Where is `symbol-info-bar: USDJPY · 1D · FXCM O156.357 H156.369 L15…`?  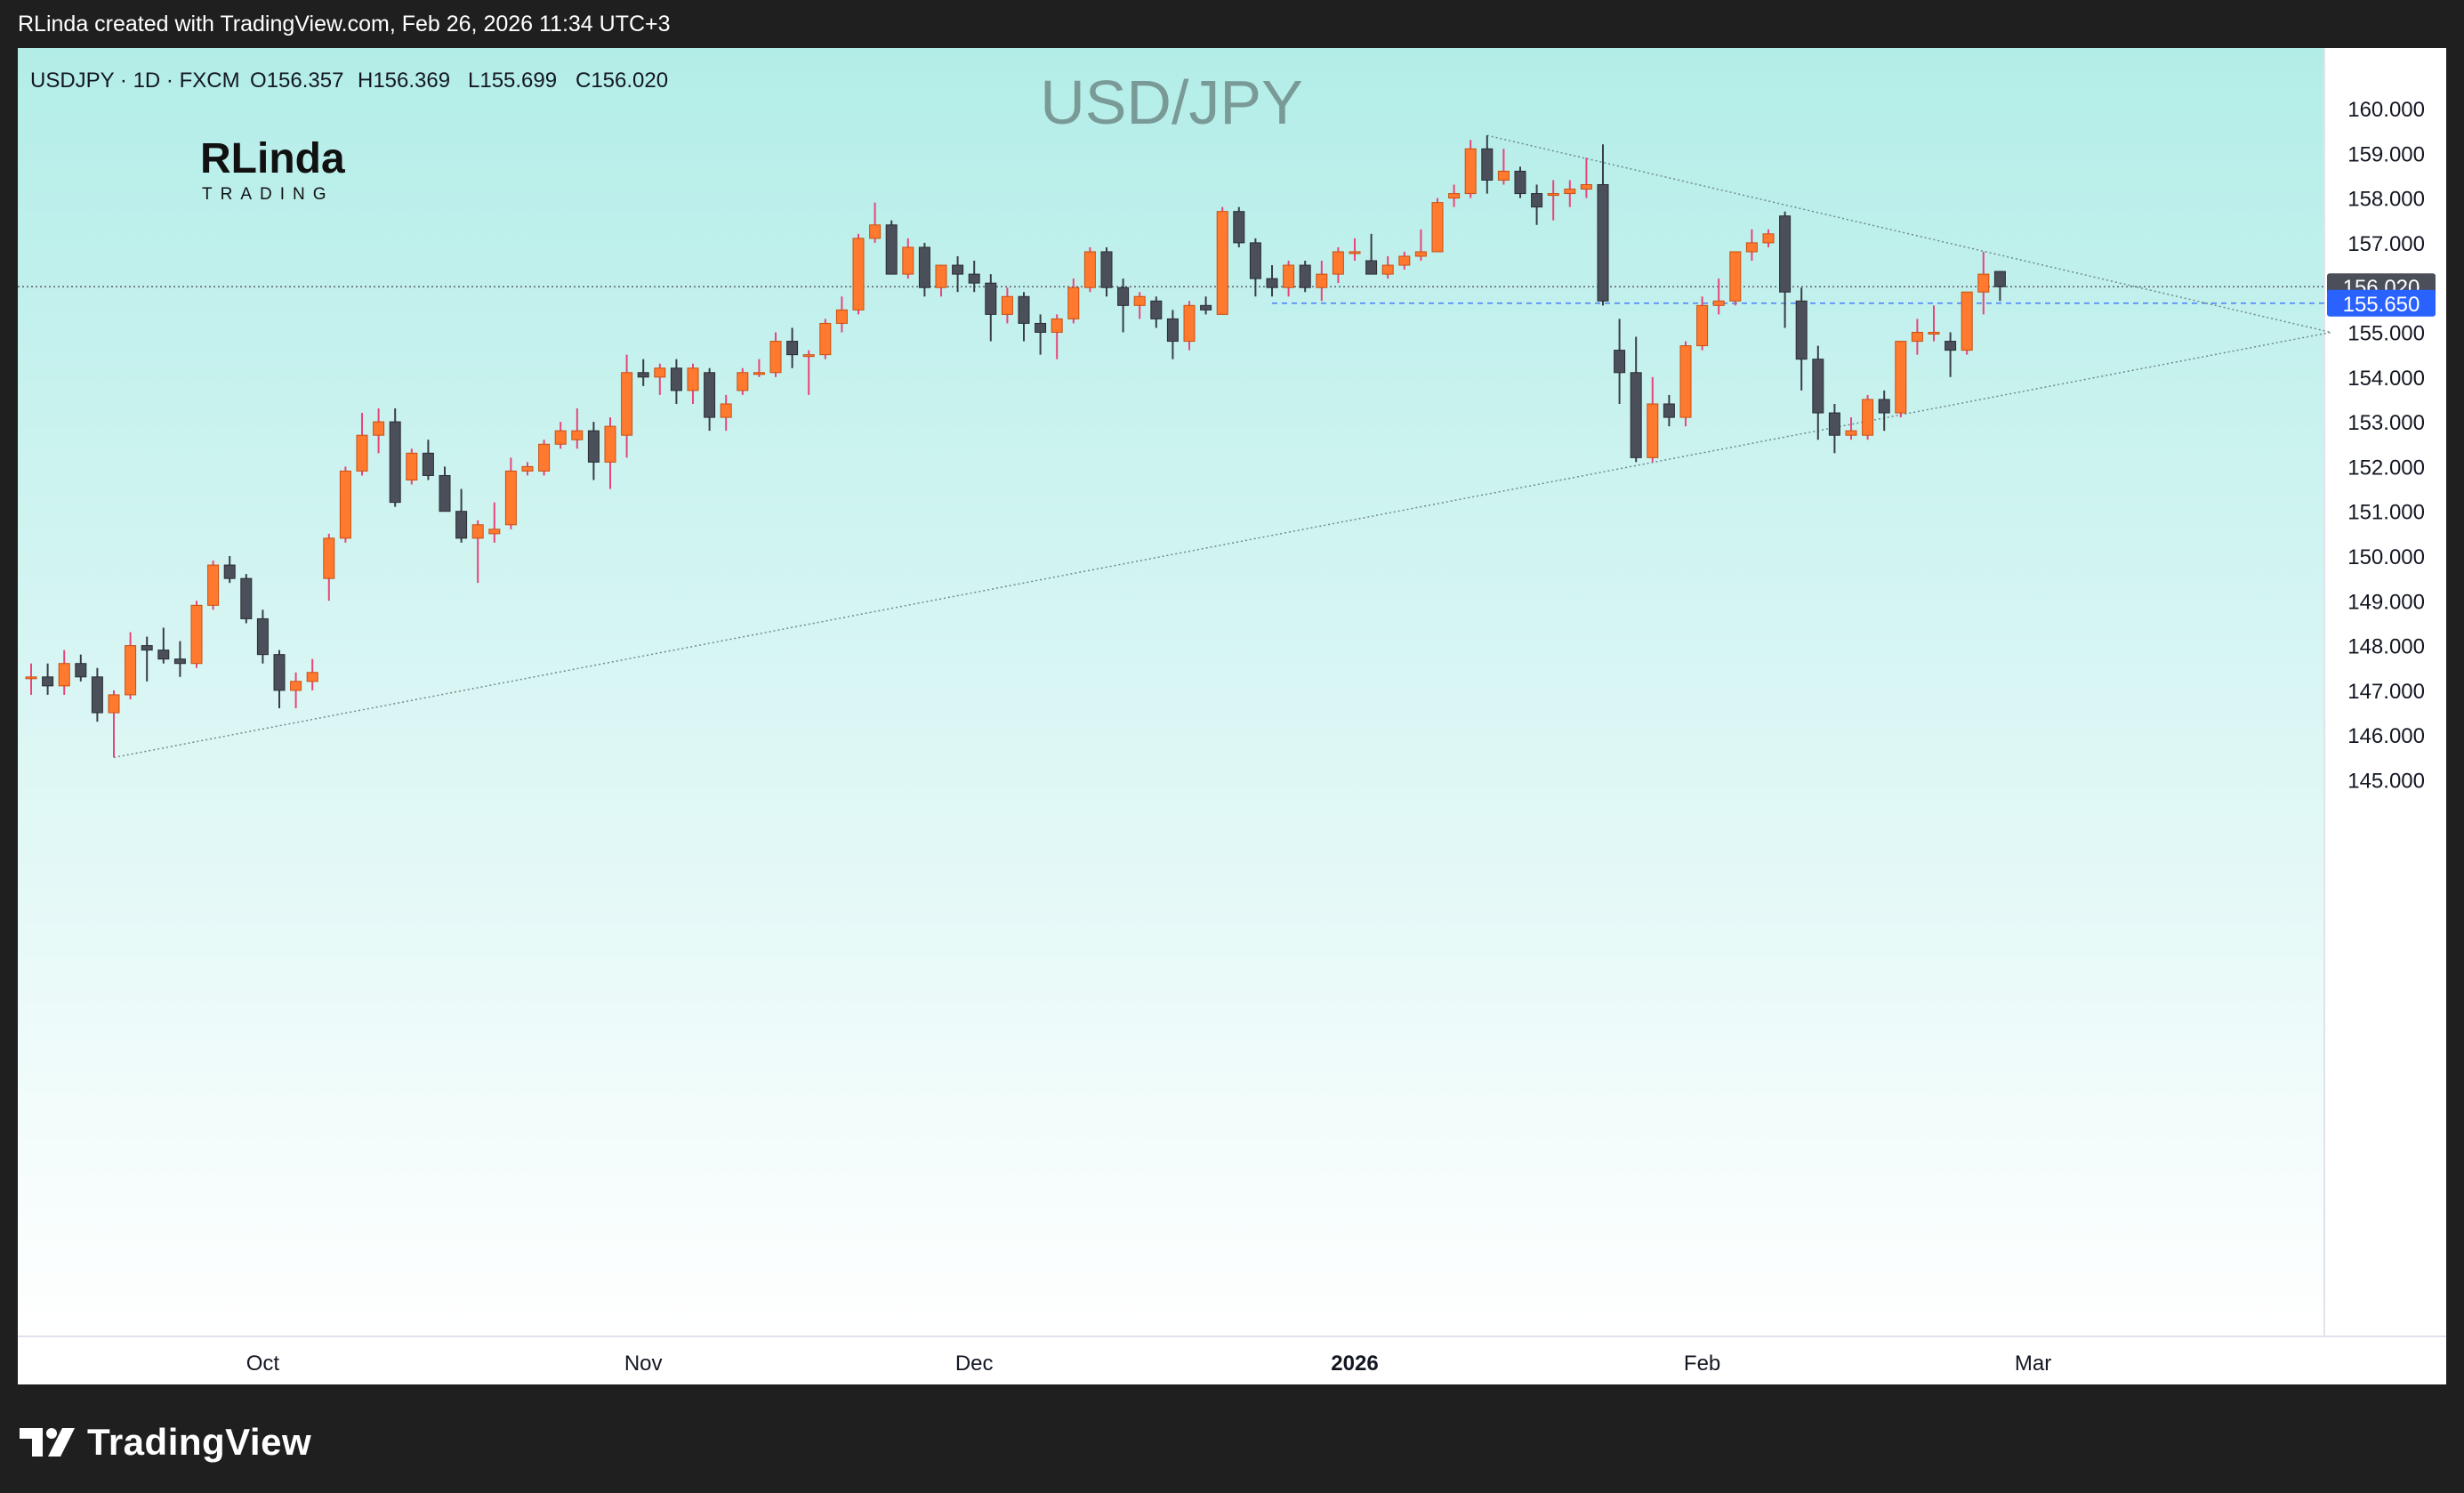
symbol-info-bar: USDJPY · 1D · FXCM O156.357 H156.369 L15… is located at coordinates (349, 81).